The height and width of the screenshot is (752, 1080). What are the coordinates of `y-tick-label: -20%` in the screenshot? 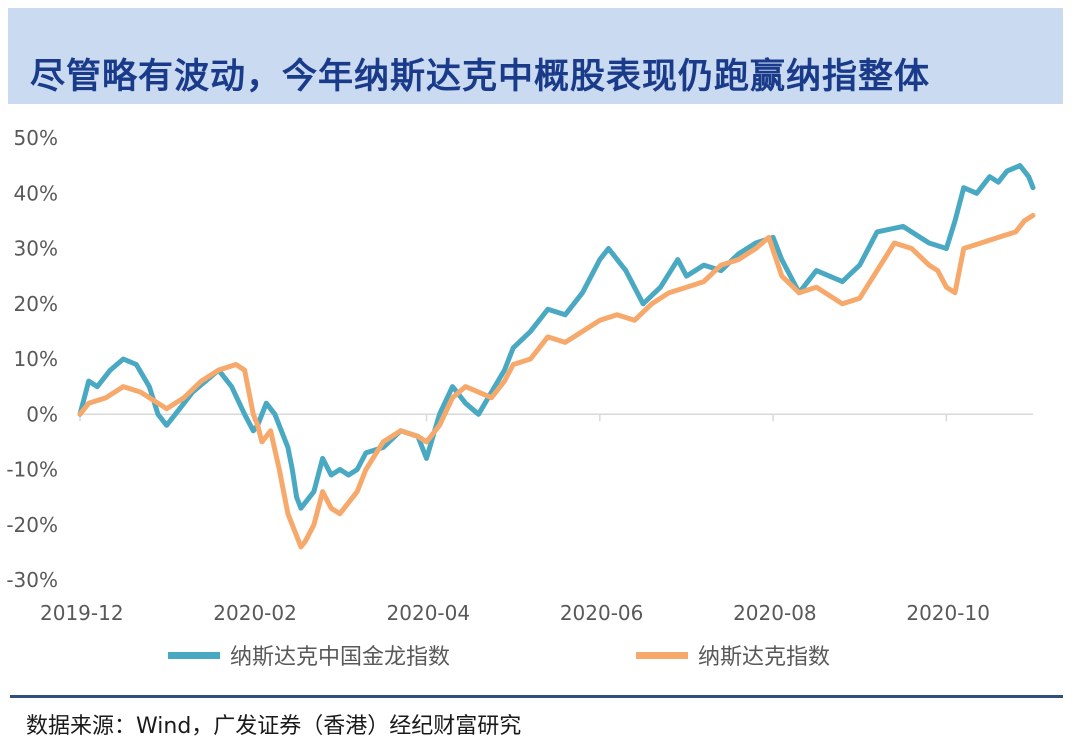 It's located at (32, 525).